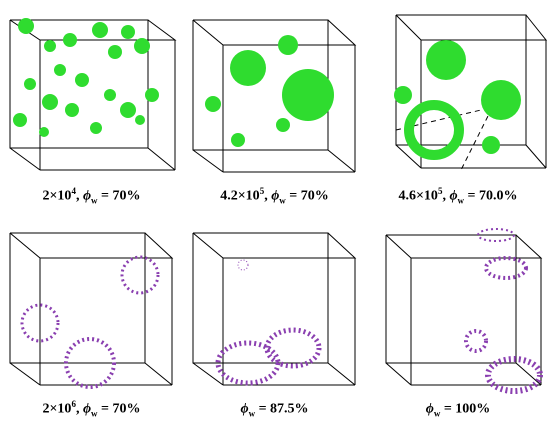  I want to click on clusters-e, so click(268, 322).